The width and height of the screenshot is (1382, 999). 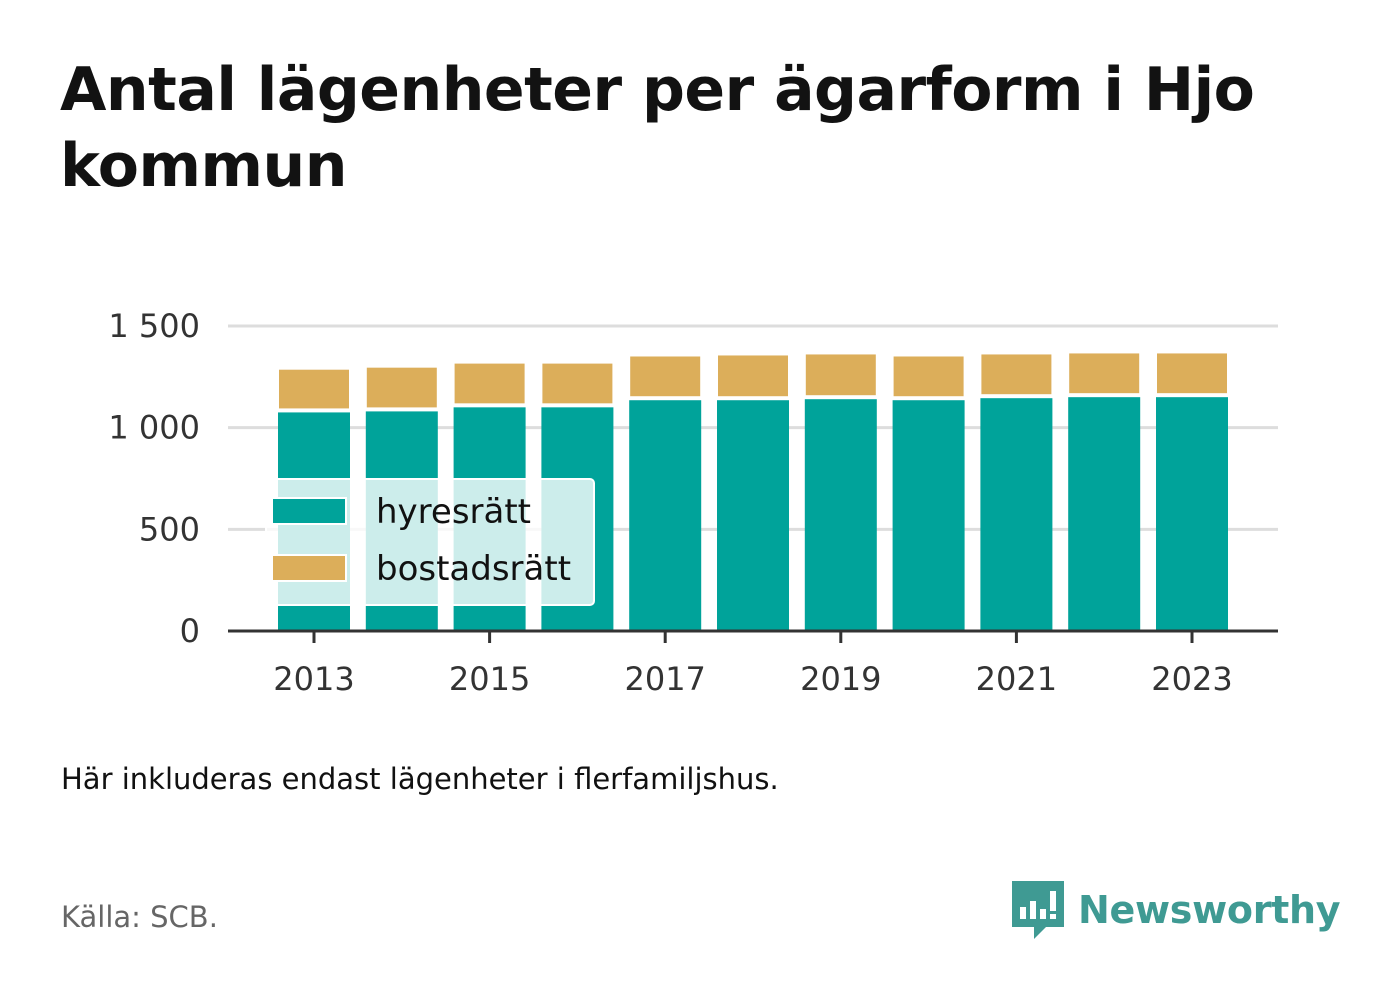 What do you see at coordinates (840, 679) in the screenshot?
I see `x-tick-label: 2019` at bounding box center [840, 679].